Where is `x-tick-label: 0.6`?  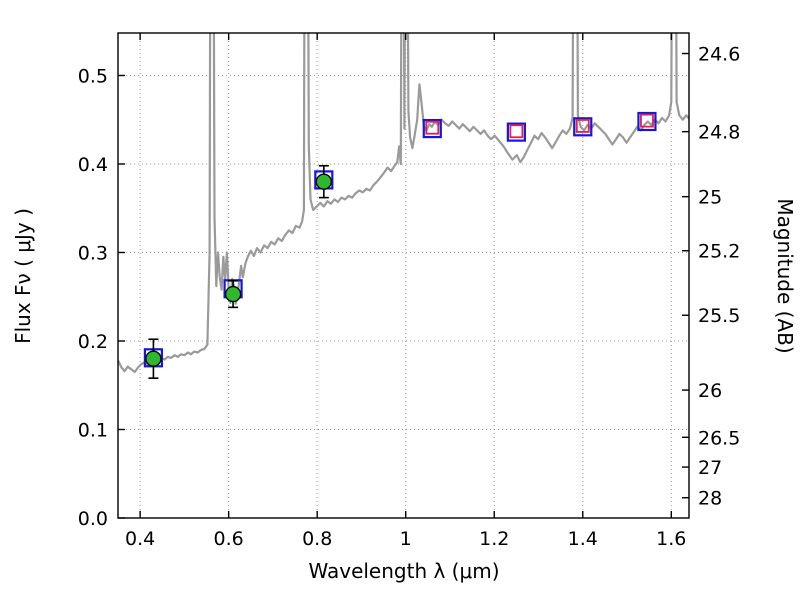 x-tick-label: 0.6 is located at coordinates (229, 539).